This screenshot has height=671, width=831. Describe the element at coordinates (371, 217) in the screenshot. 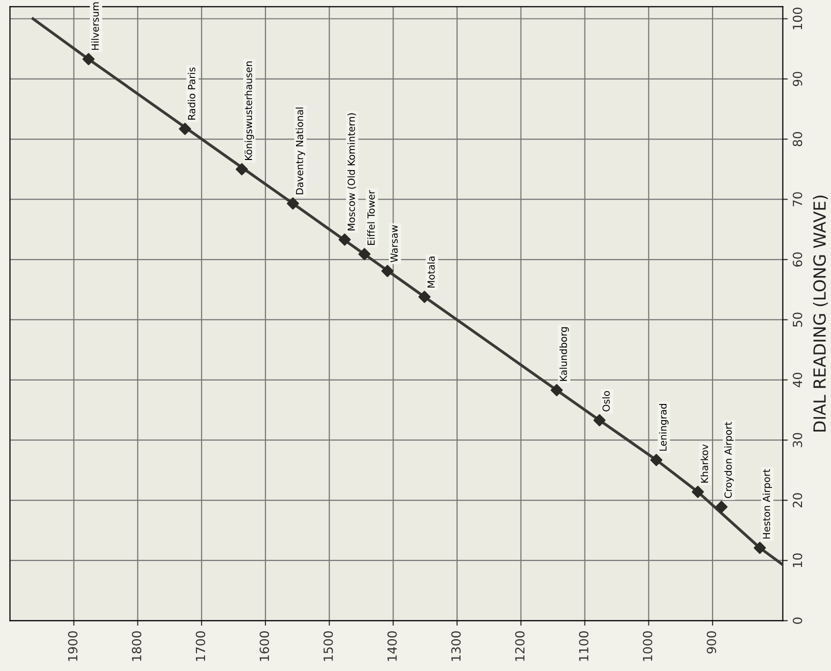

I see `annotation: Eiffel Tower` at that location.